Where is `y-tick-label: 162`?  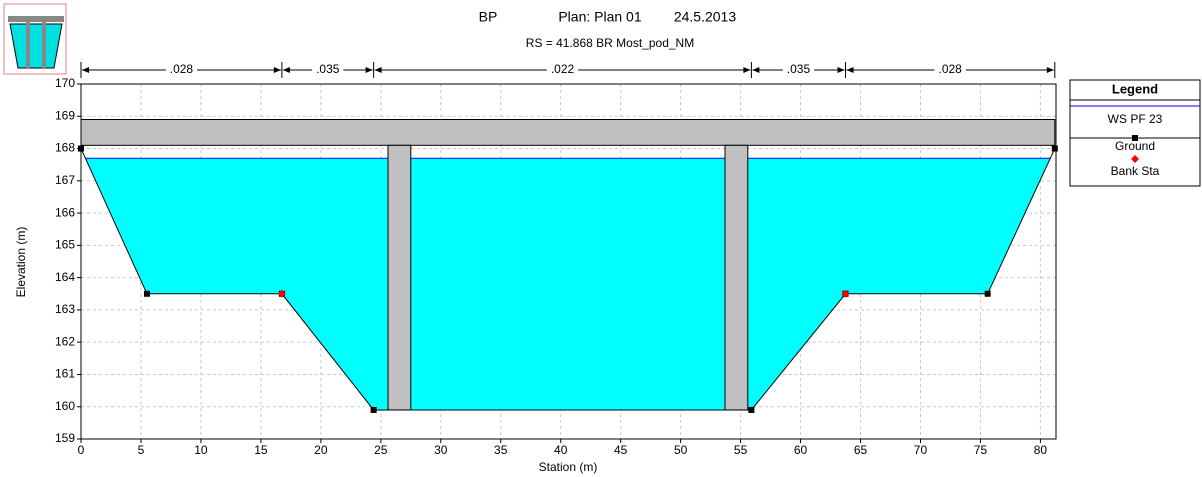
y-tick-label: 162 is located at coordinates (65, 341).